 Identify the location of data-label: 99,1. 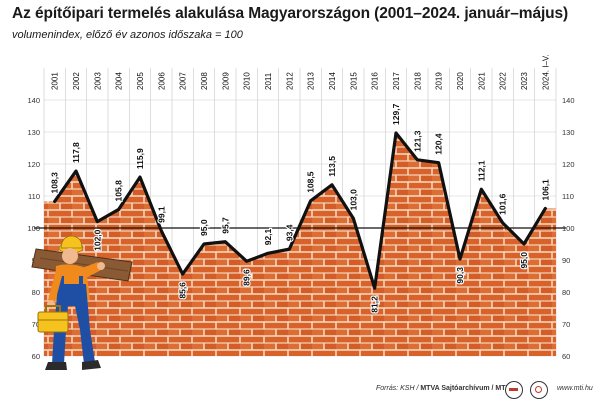
(161, 214).